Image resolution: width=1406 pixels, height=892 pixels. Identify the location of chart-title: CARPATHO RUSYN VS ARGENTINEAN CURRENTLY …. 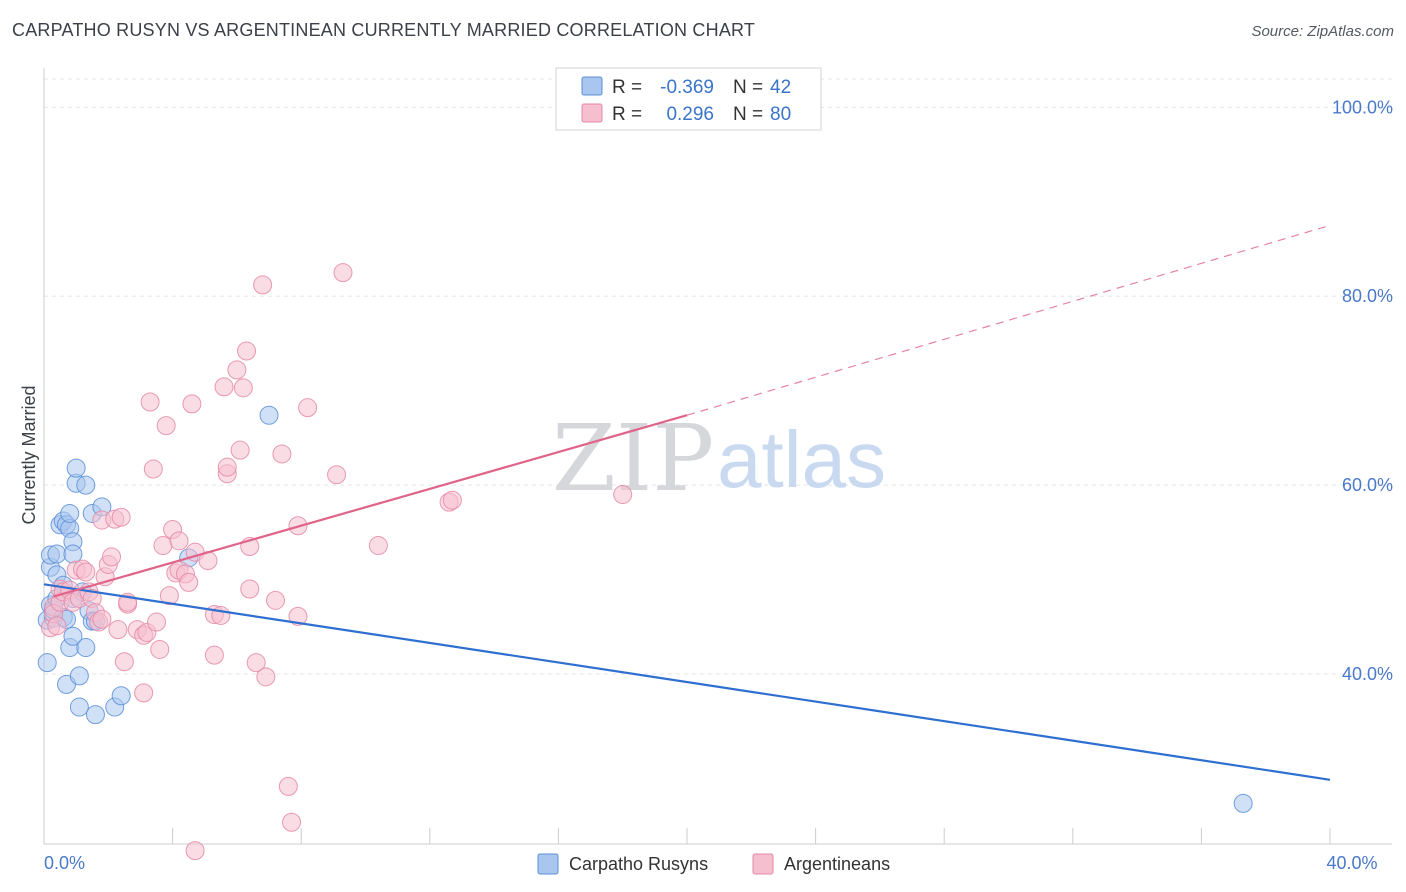
(384, 30).